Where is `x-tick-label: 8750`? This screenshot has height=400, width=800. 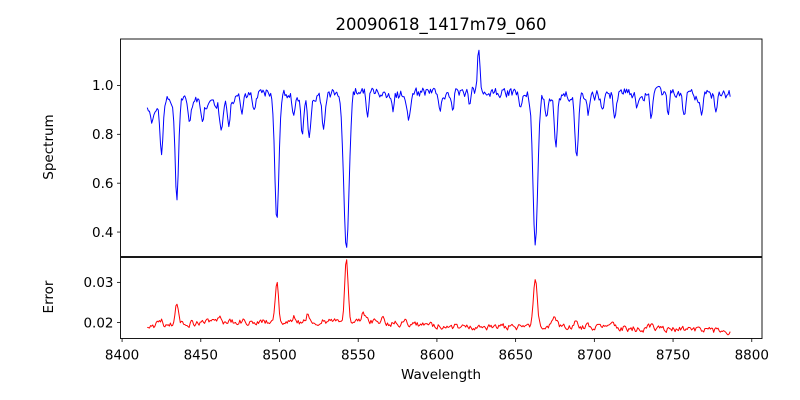 x-tick-label: 8750 is located at coordinates (673, 356).